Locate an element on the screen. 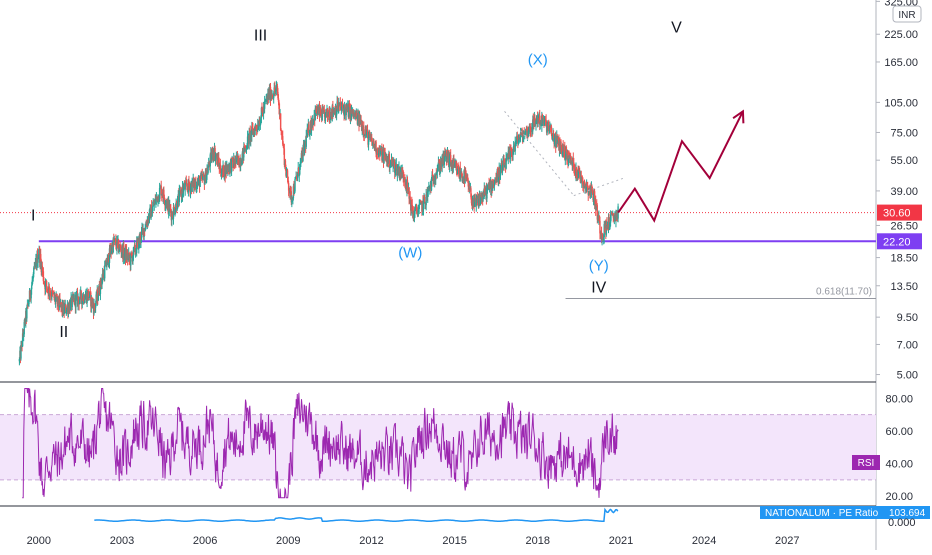 The width and height of the screenshot is (932, 555). price-tick-label: 26.50 is located at coordinates (904, 226).